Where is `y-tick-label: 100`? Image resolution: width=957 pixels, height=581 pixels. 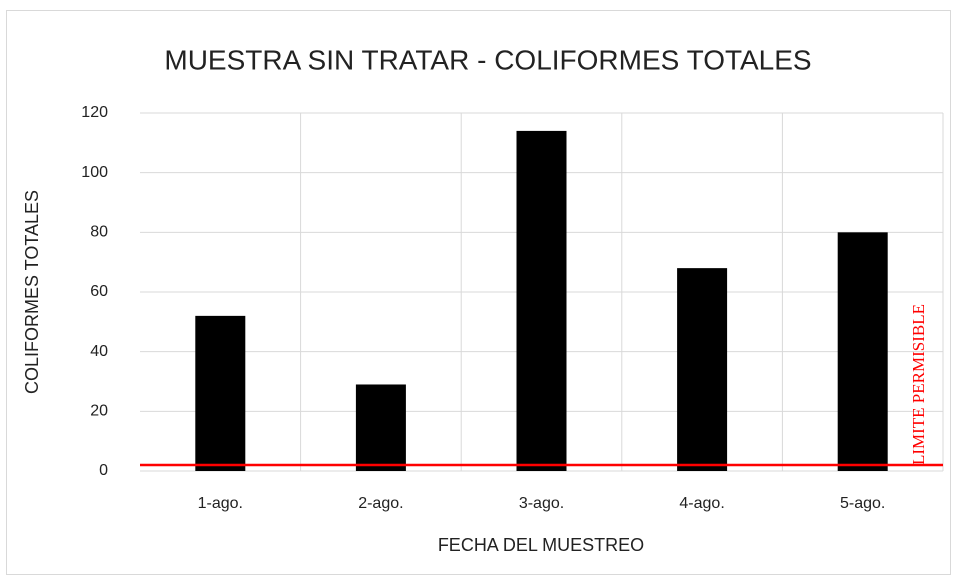
y-tick-label: 100 is located at coordinates (94, 172).